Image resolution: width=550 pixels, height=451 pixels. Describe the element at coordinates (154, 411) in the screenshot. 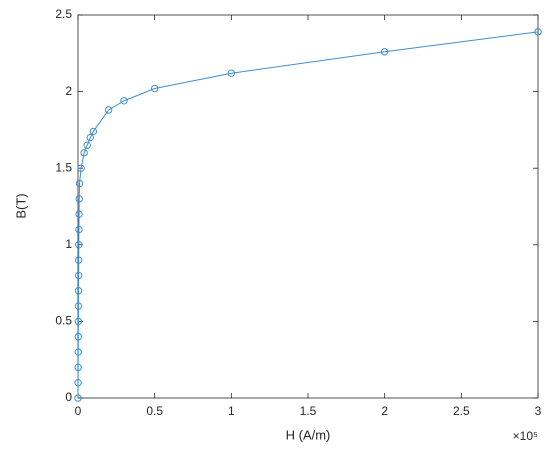

I see `x-tick-label: 0.5` at that location.